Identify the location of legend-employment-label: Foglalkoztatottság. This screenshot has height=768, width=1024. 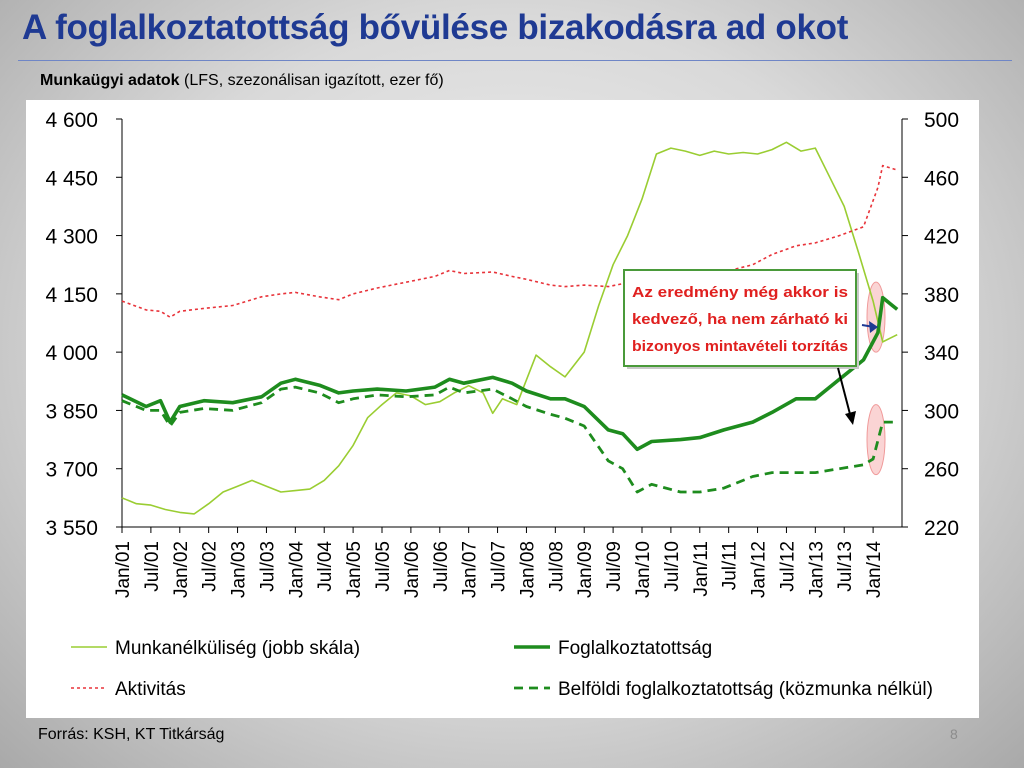
(635, 648).